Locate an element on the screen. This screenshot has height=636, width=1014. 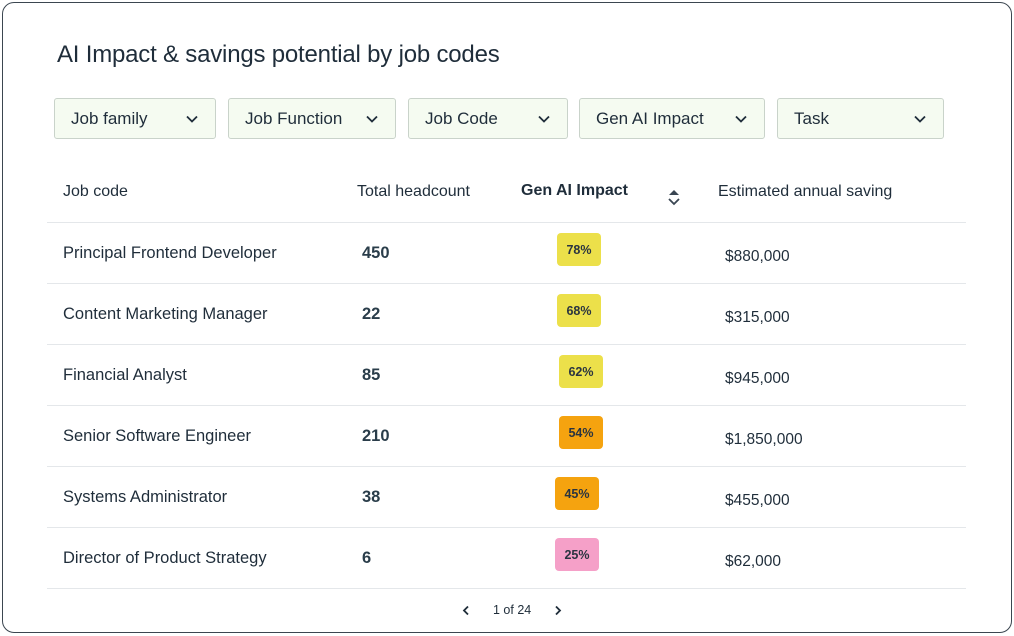
job-code-cell: Content Marketing Manager is located at coordinates (165, 314).